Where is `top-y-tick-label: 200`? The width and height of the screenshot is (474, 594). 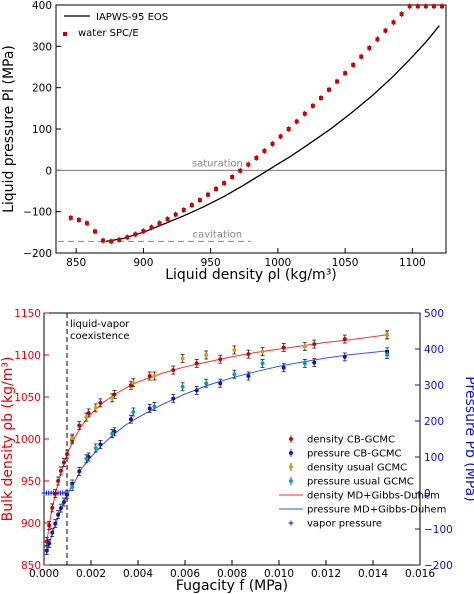 top-y-tick-label: 200 is located at coordinates (42, 89).